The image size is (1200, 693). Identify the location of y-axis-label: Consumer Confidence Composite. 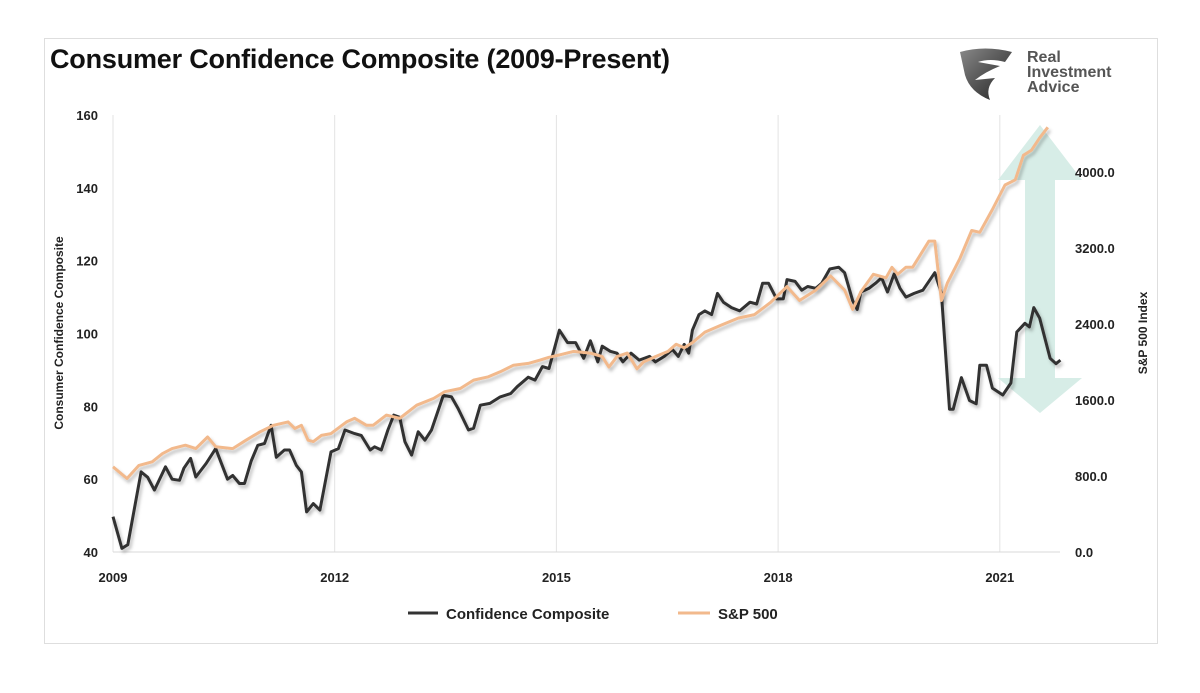
(59, 333).